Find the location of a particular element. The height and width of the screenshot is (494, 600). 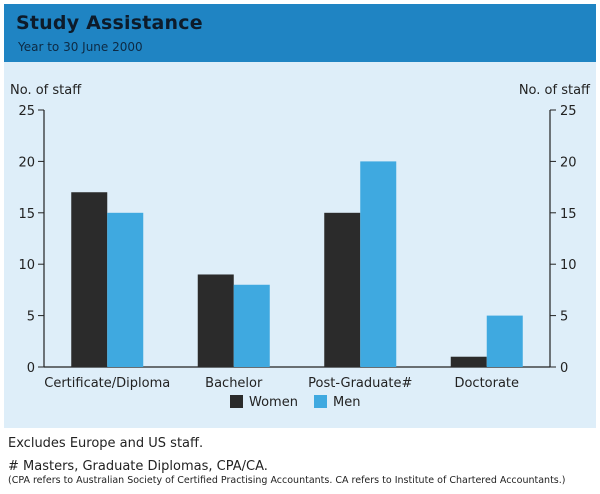

y-tick-label-left: 25 is located at coordinates (26, 111).